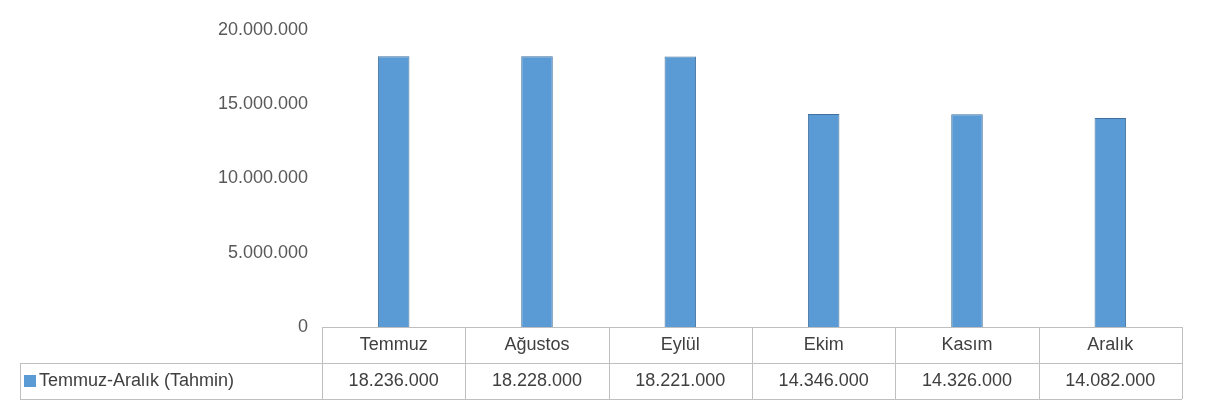 Image resolution: width=1220 pixels, height=405 pixels. Describe the element at coordinates (262, 177) in the screenshot. I see `y-tick-label: 10.000.000` at that location.